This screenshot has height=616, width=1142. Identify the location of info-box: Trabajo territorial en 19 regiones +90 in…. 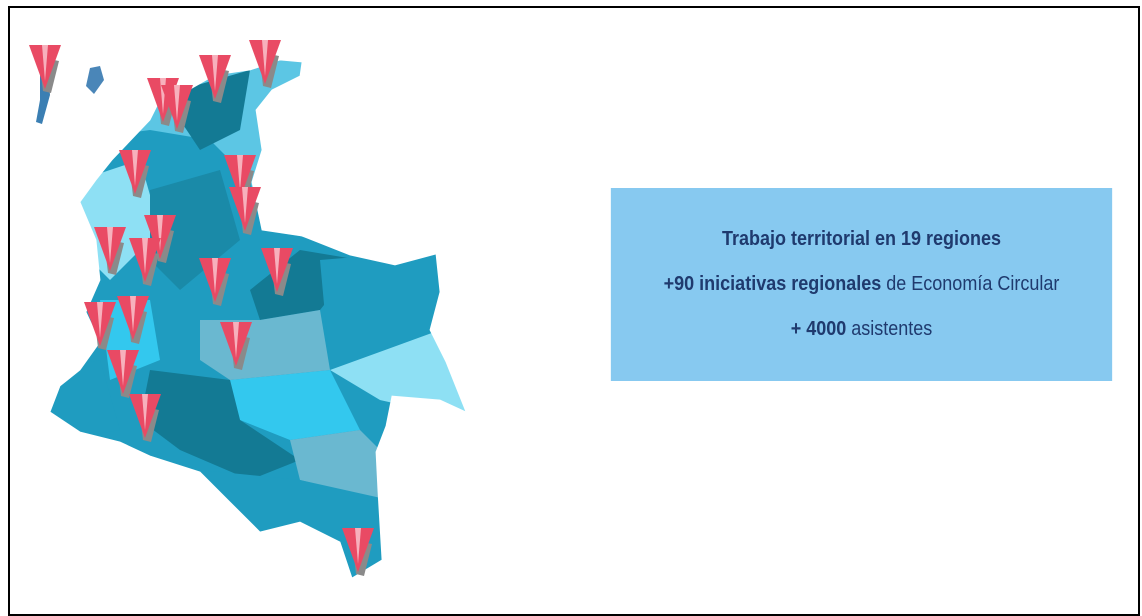
(861, 284).